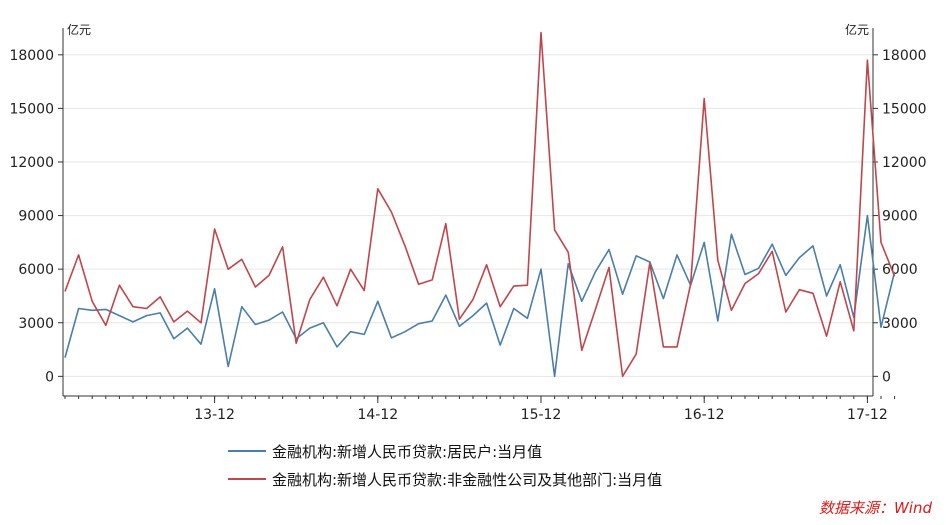 The image size is (946, 525). Describe the element at coordinates (214, 415) in the screenshot. I see `x-tick-label: 13-12` at that location.